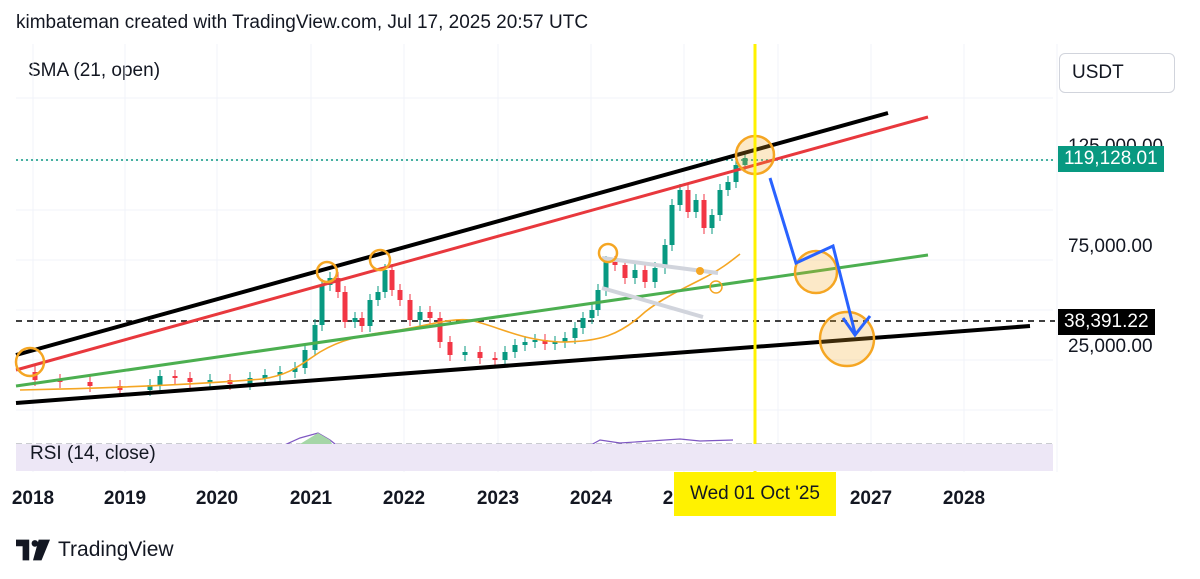 This screenshot has height=579, width=1200. I want to click on footer-brand: TradingView, so click(116, 549).